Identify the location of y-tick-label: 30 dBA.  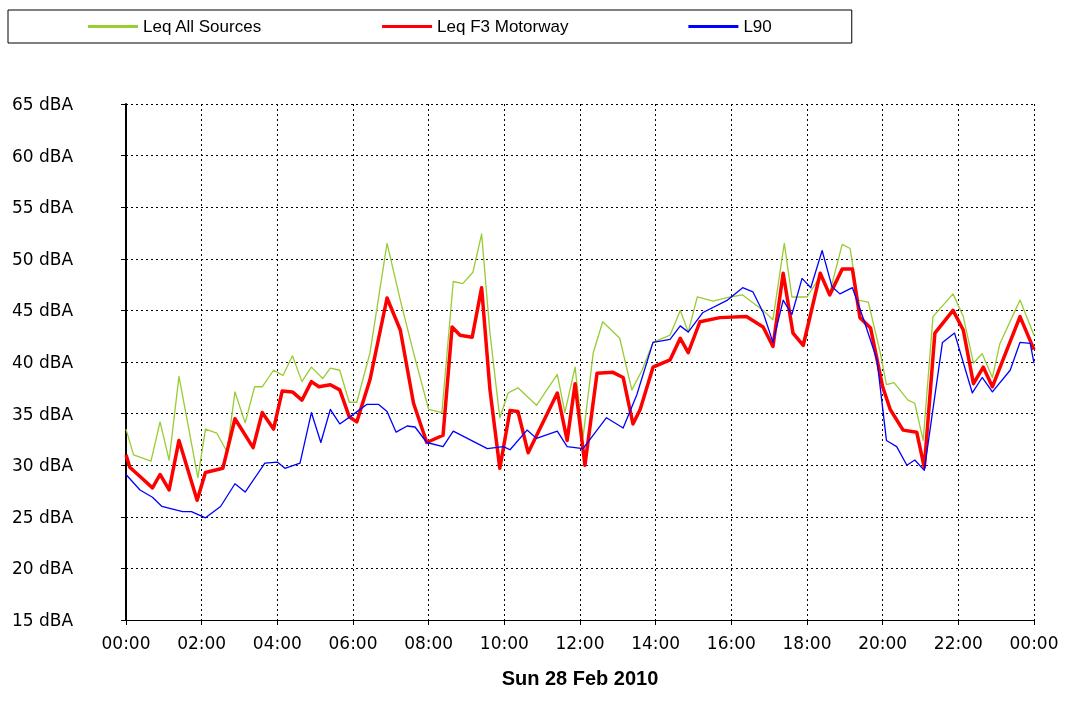
(43, 465).